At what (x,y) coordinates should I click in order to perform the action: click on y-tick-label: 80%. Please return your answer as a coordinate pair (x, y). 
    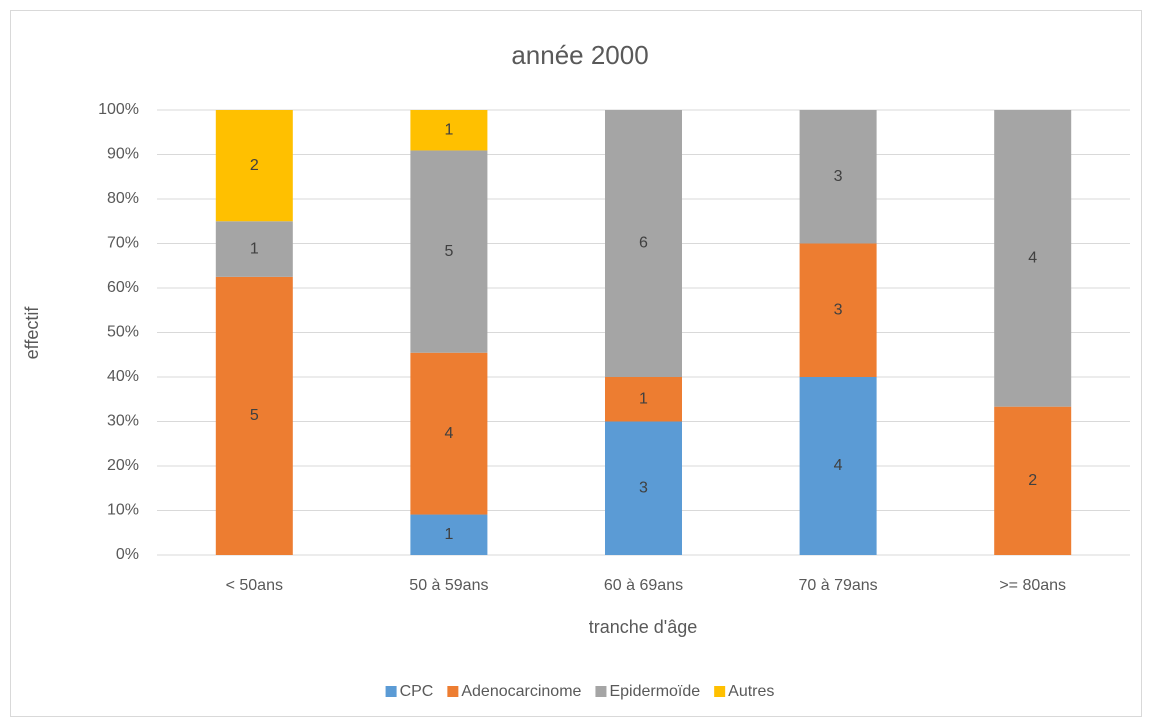
    Looking at the image, I should click on (123, 198).